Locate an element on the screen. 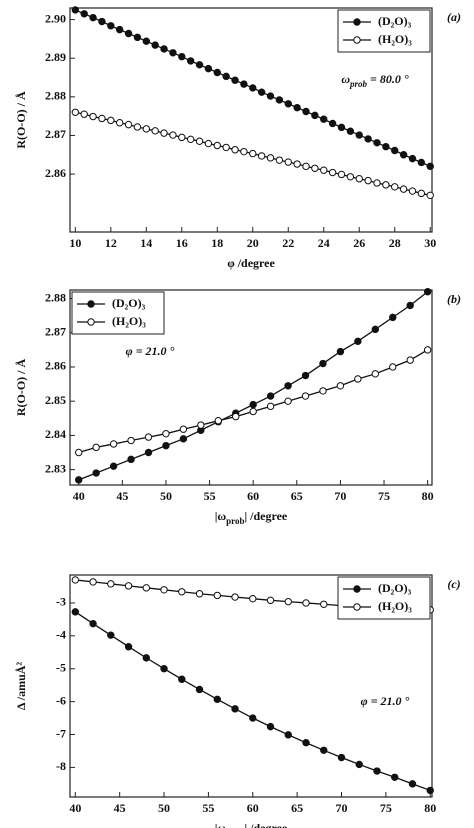  annotation: φ = 21.0 ° is located at coordinates (385, 701).